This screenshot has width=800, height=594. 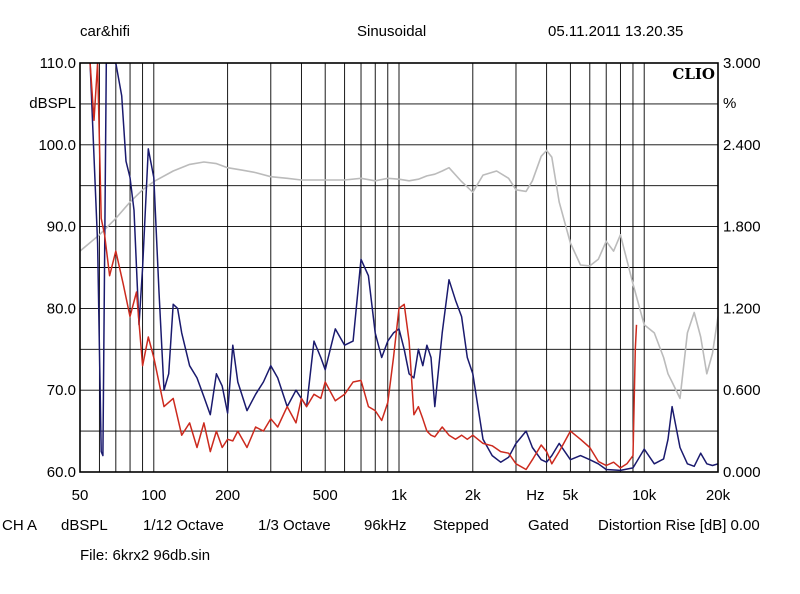 I want to click on y-tick-label: 100.0, so click(x=57, y=145).